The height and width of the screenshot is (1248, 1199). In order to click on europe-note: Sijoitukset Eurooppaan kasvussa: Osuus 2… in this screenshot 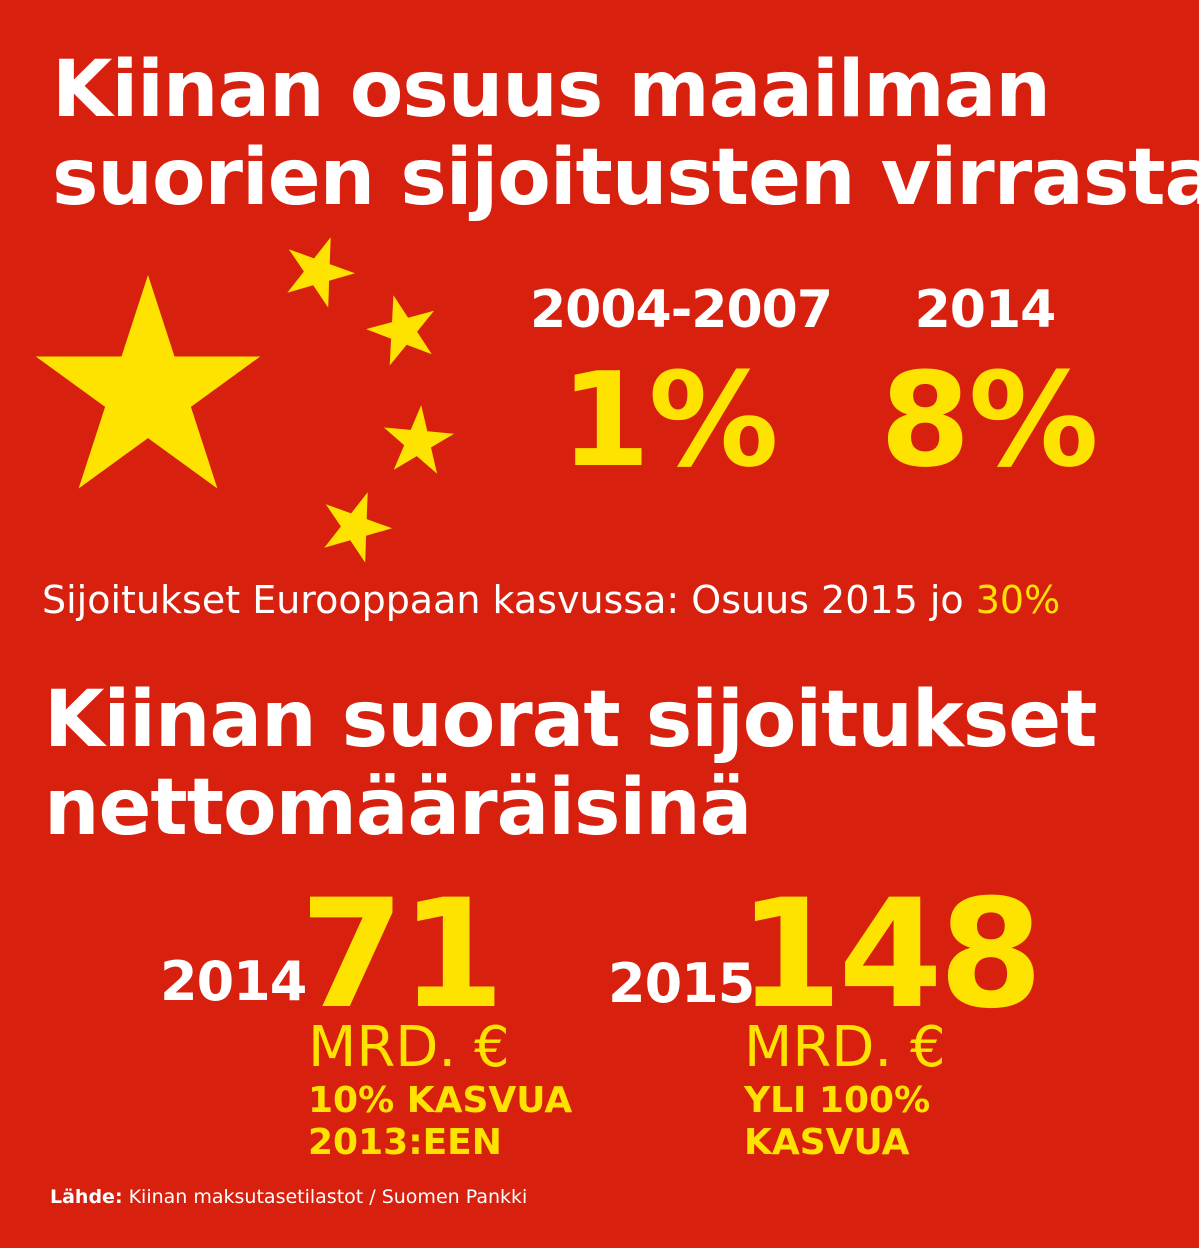, I will do `click(551, 600)`.